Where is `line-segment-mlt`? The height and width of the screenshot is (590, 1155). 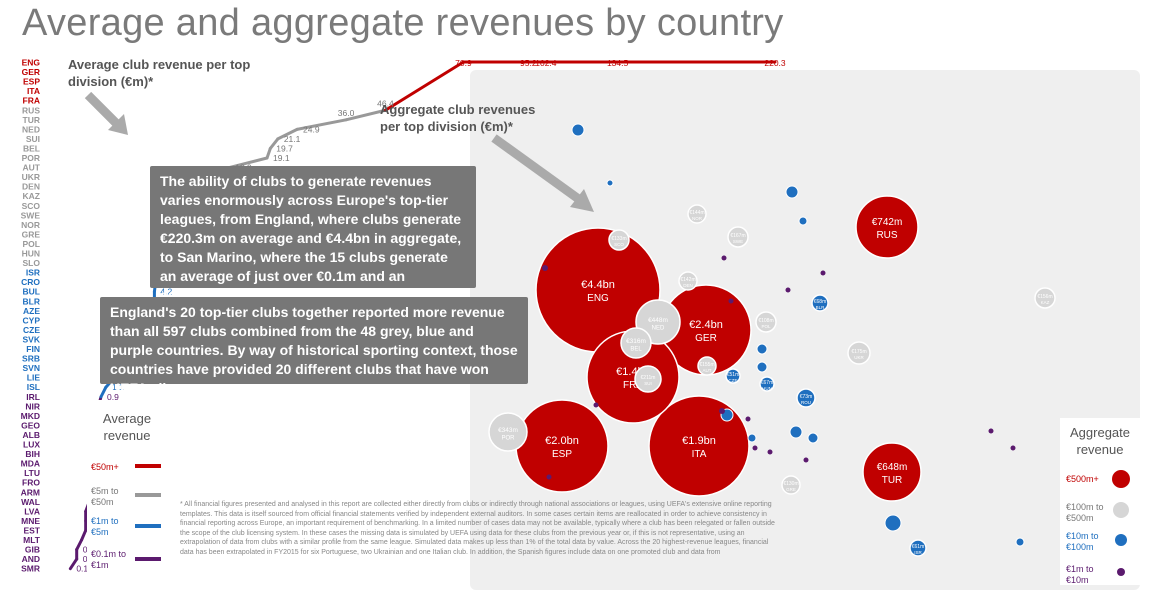
line-segment-mlt is located at coordinates (79, 545).